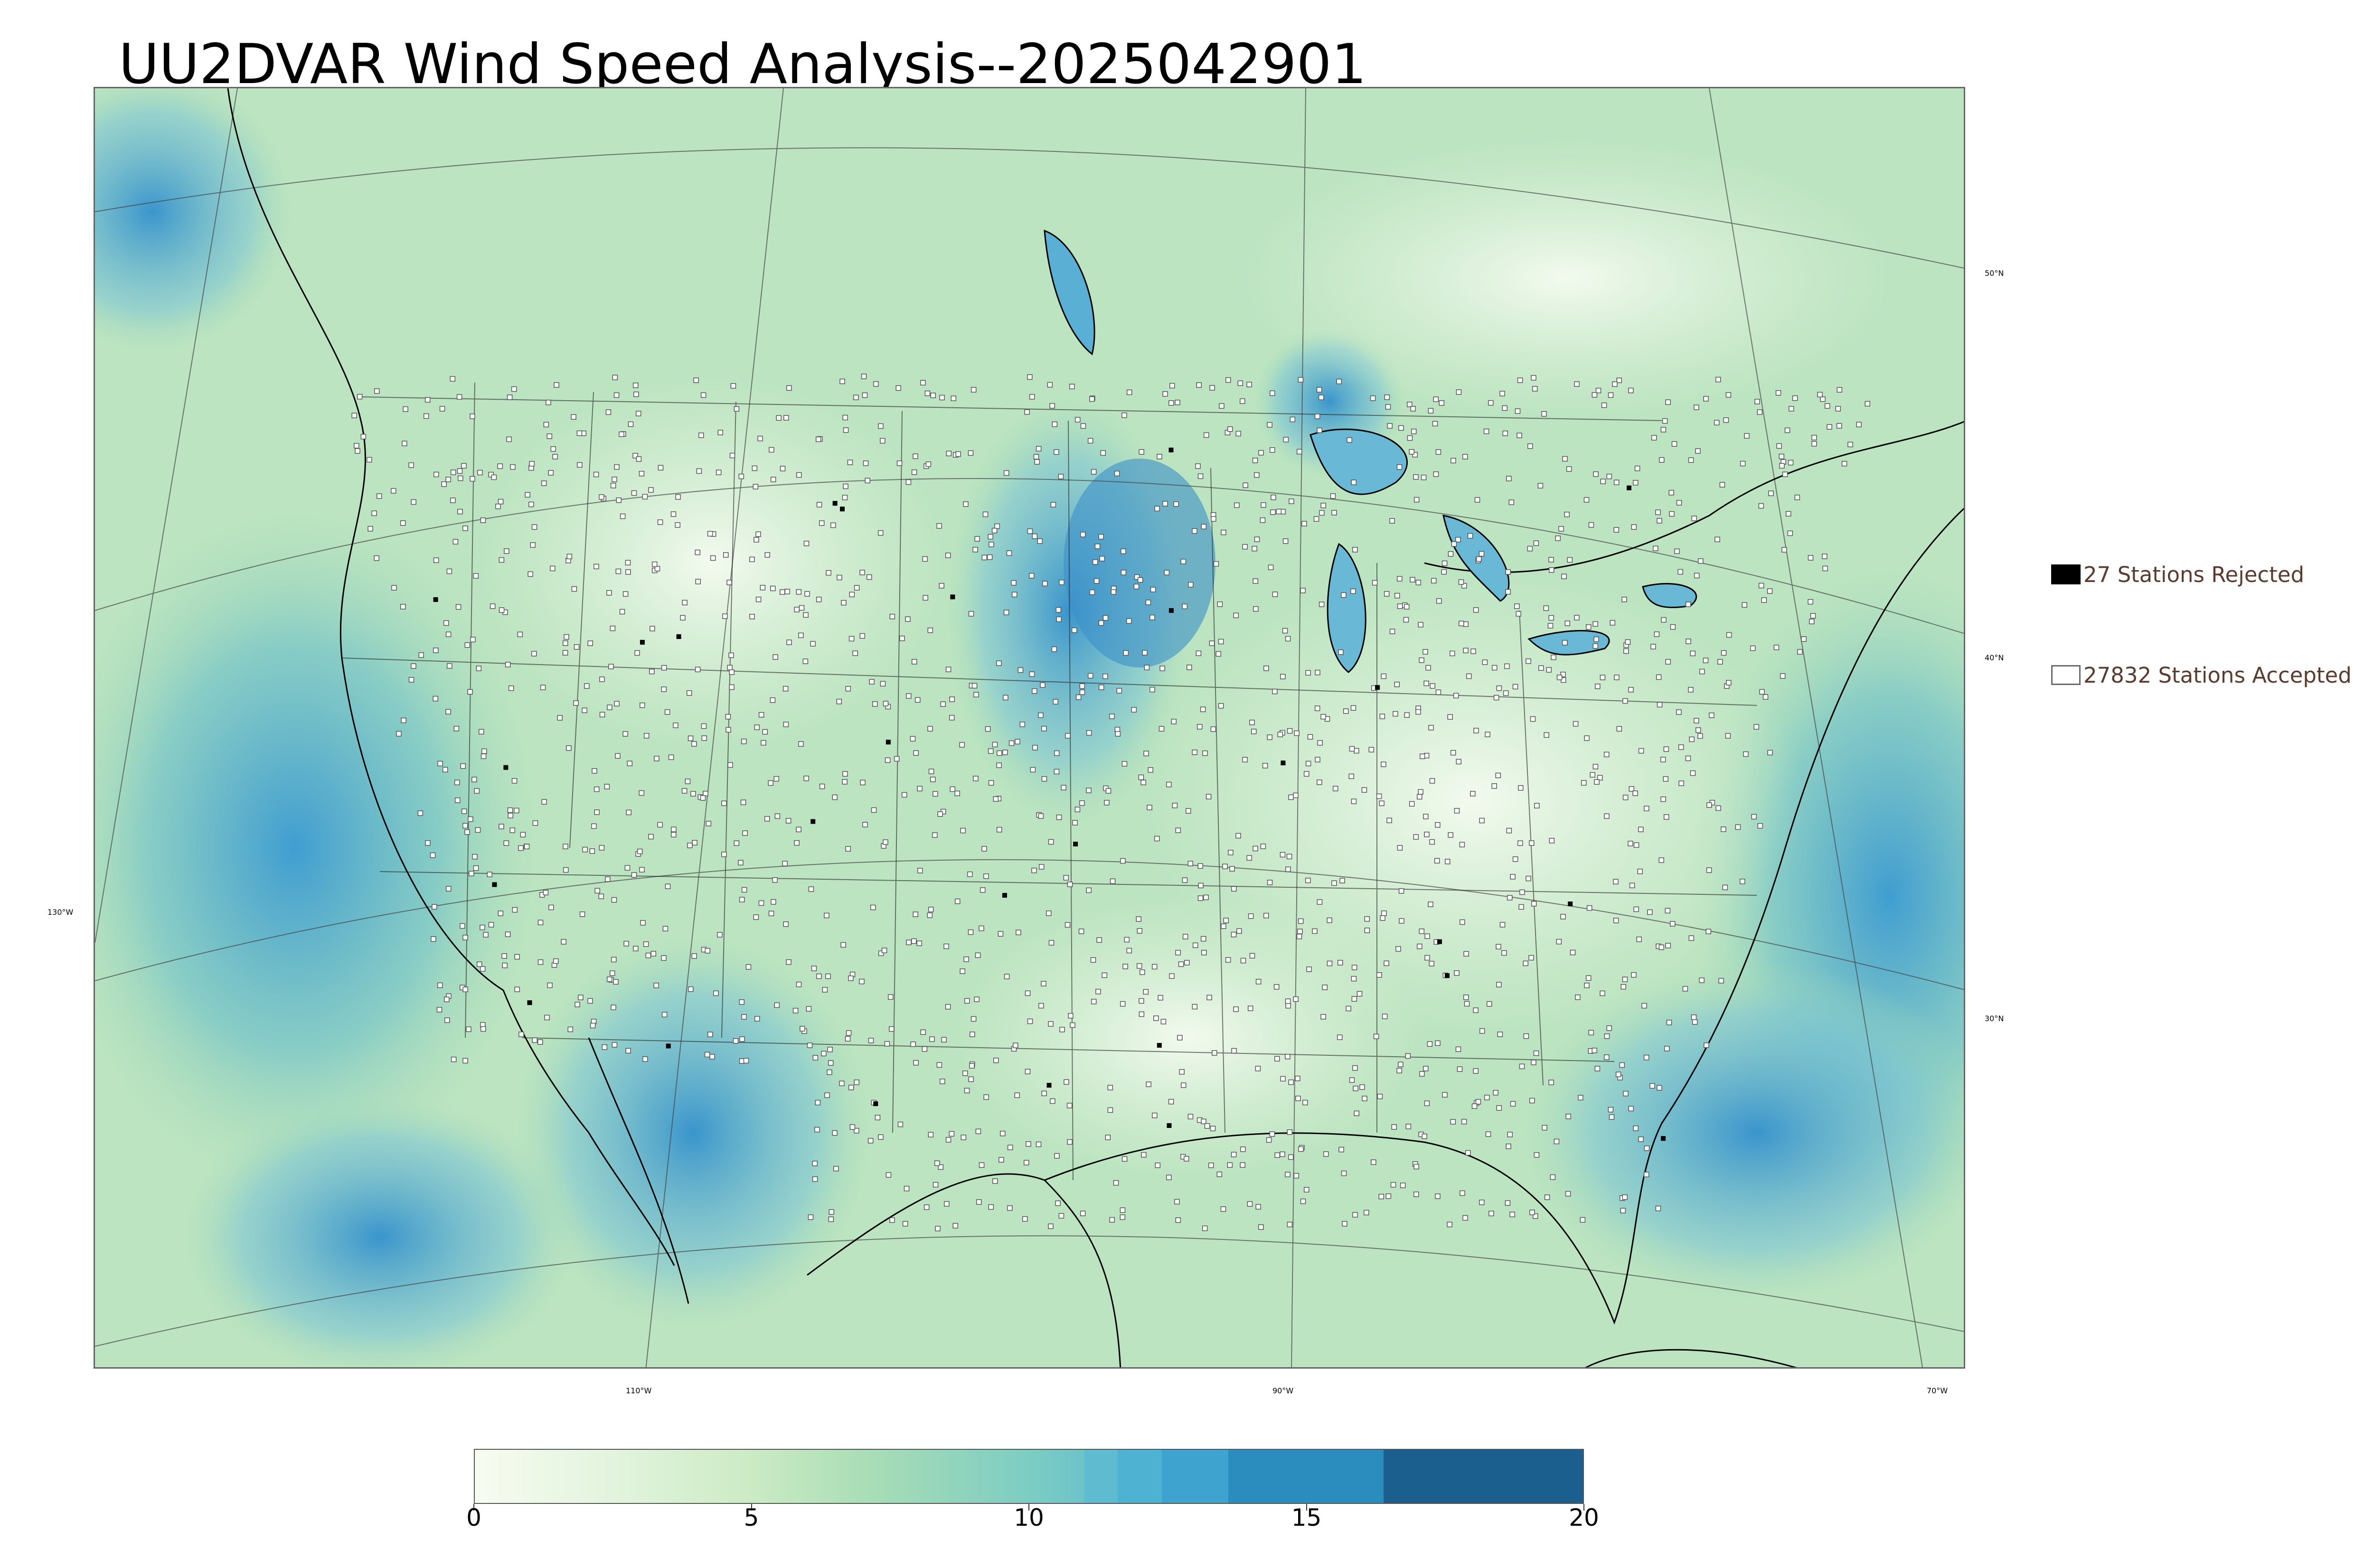 This screenshot has width=2374, height=1568. Describe the element at coordinates (639, 1390) in the screenshot. I see `lon-label-110w: 110°W` at that location.